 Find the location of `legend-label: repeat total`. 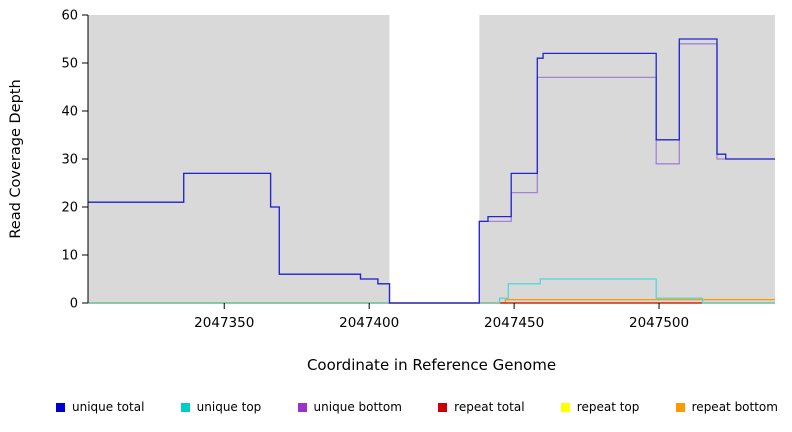

legend-label: repeat total is located at coordinates (489, 407).